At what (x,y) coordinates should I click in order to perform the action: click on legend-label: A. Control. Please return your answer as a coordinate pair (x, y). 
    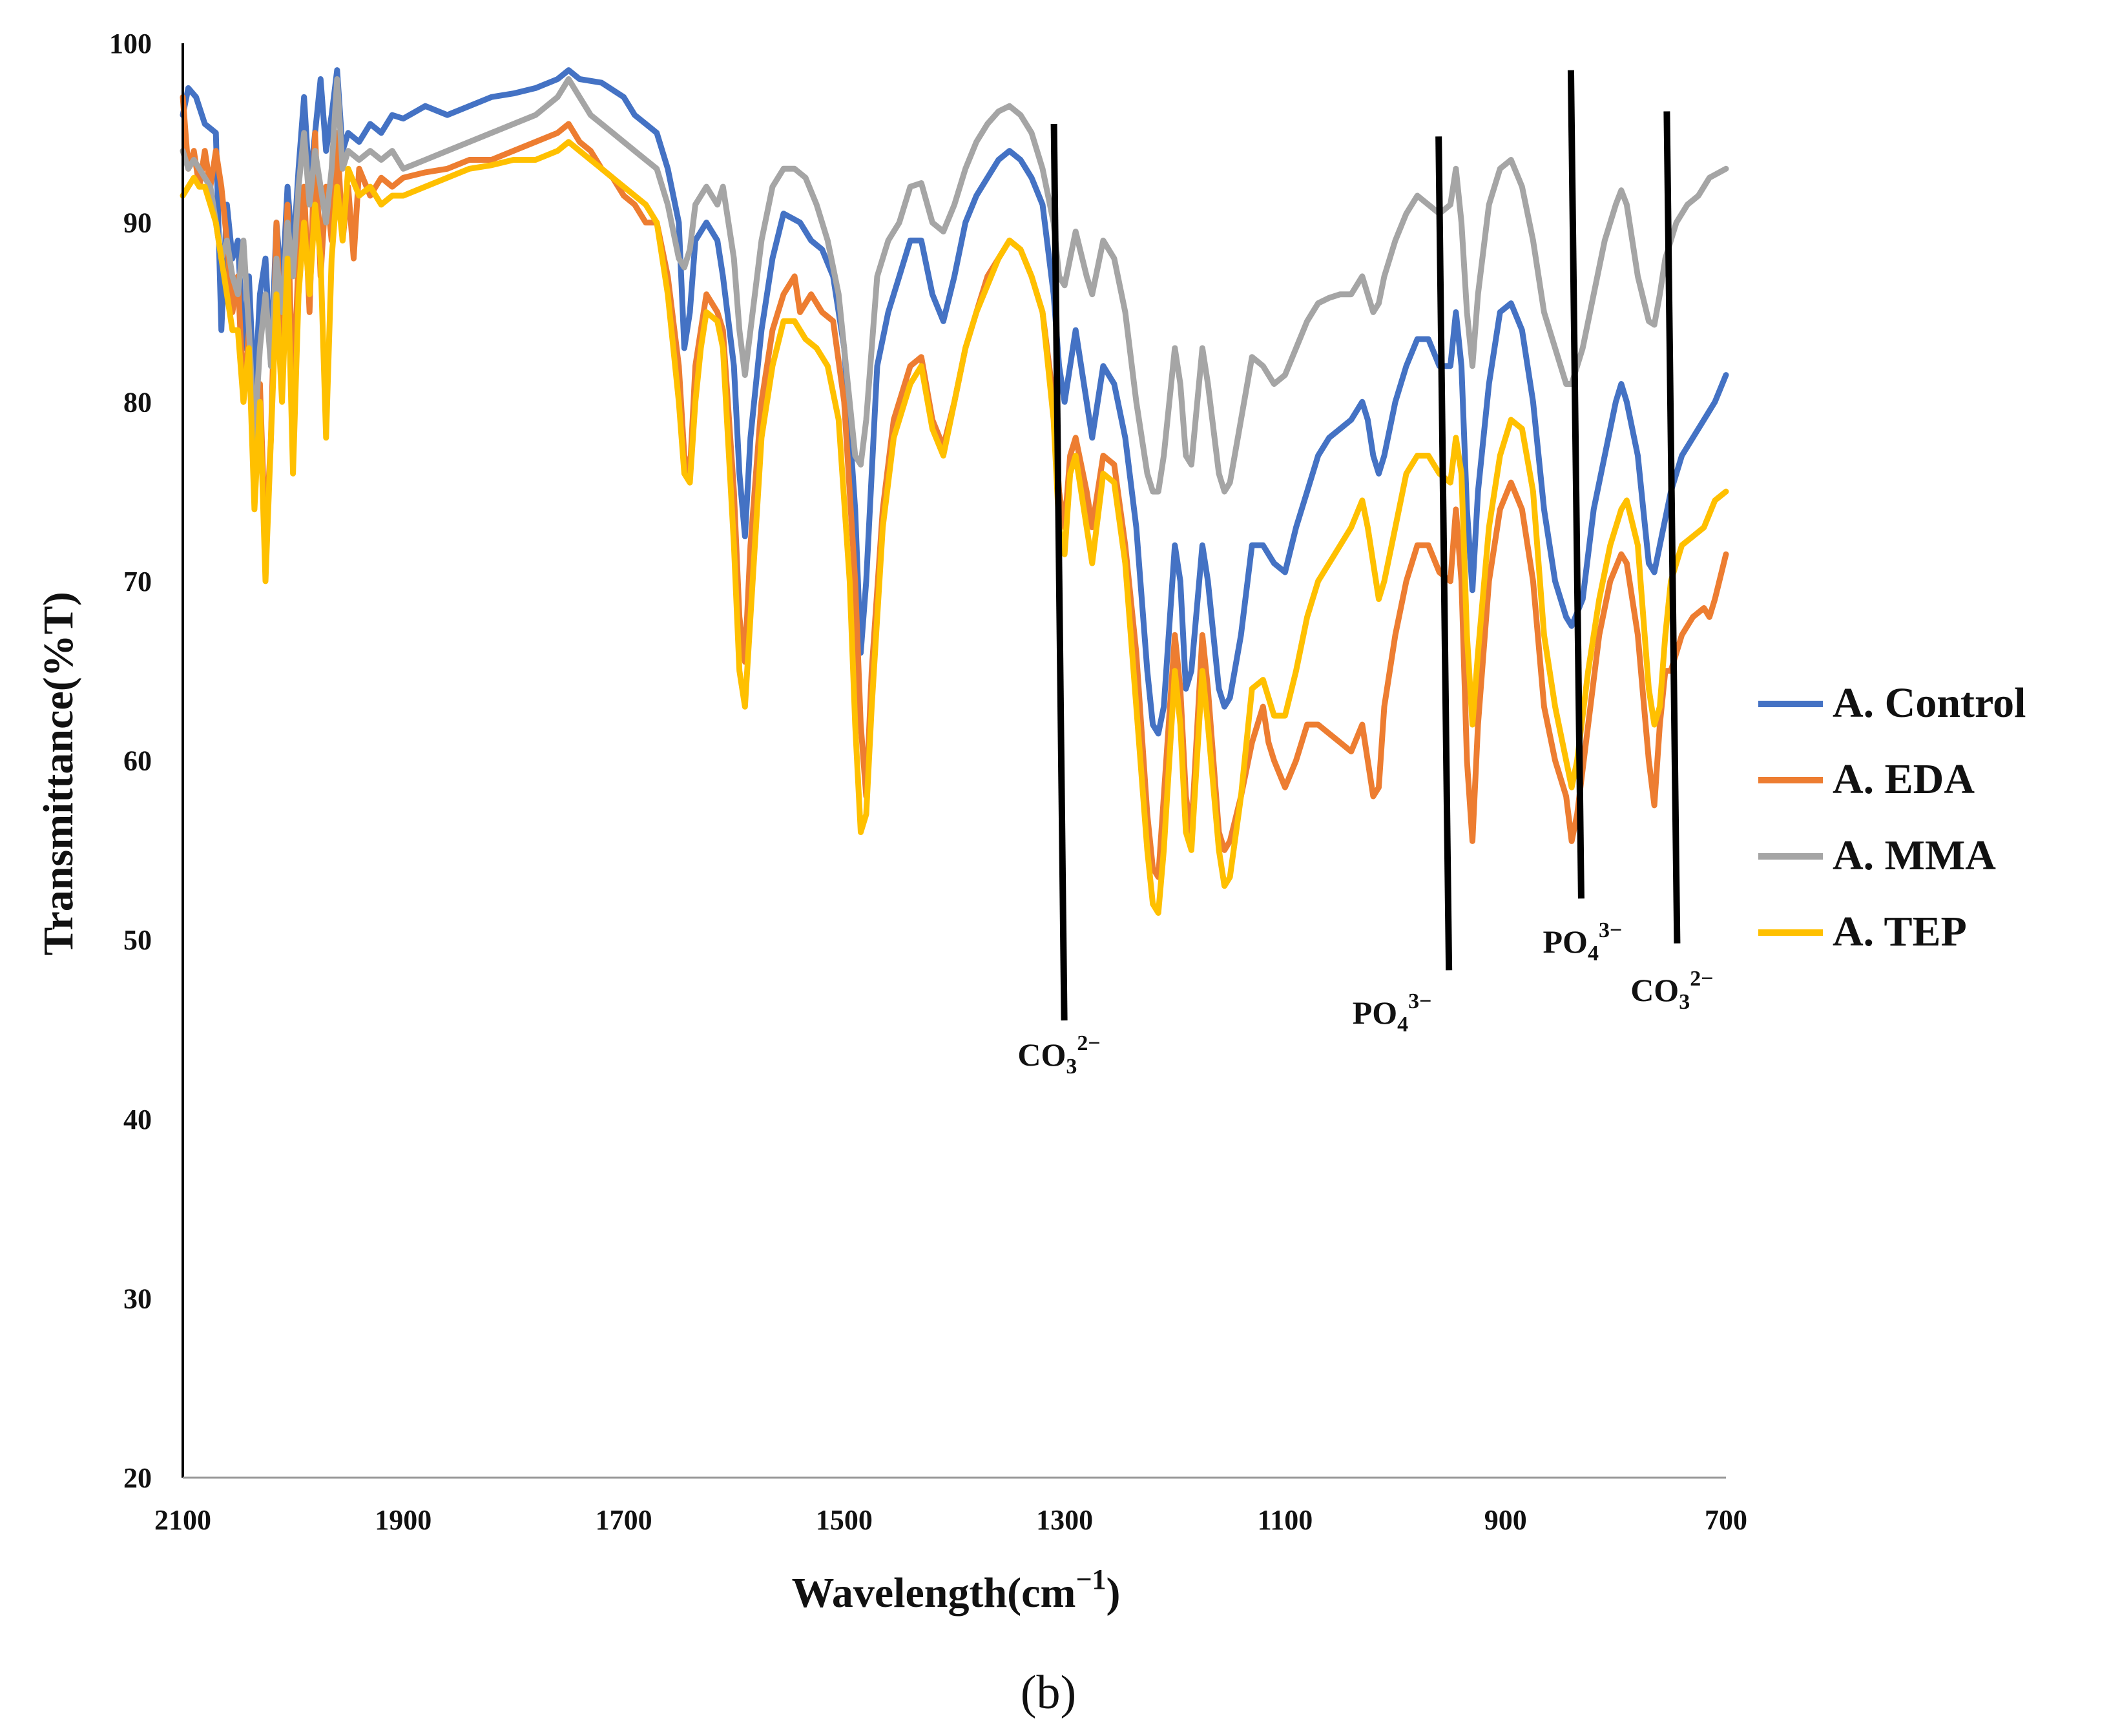
    Looking at the image, I should click on (1929, 703).